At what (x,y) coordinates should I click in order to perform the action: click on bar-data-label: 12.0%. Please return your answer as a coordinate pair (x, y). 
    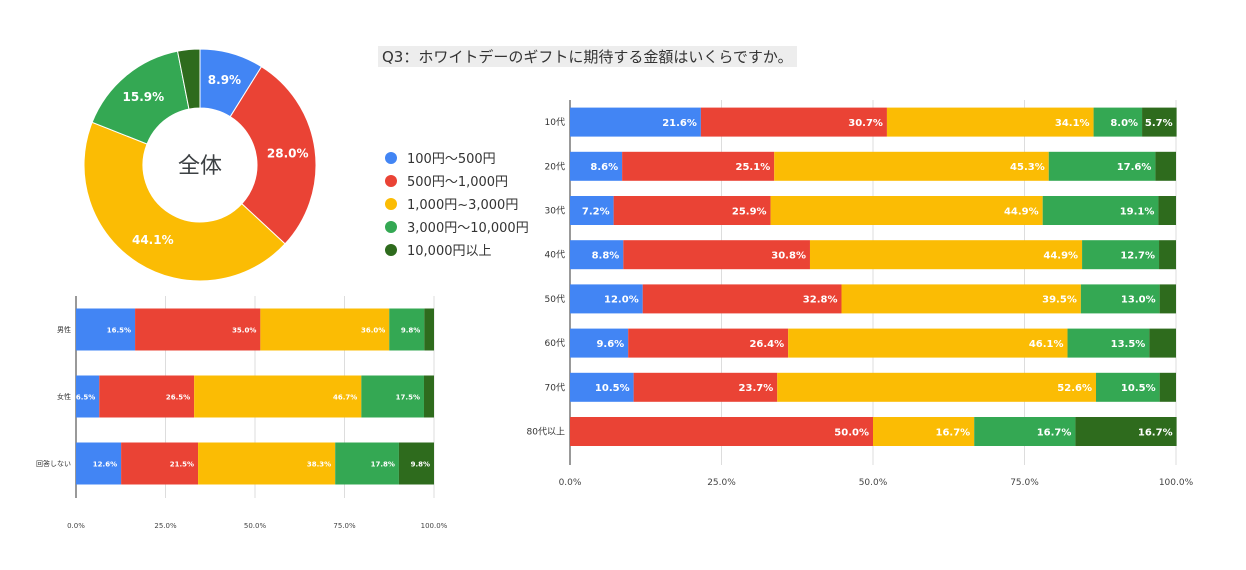
    Looking at the image, I should click on (621, 300).